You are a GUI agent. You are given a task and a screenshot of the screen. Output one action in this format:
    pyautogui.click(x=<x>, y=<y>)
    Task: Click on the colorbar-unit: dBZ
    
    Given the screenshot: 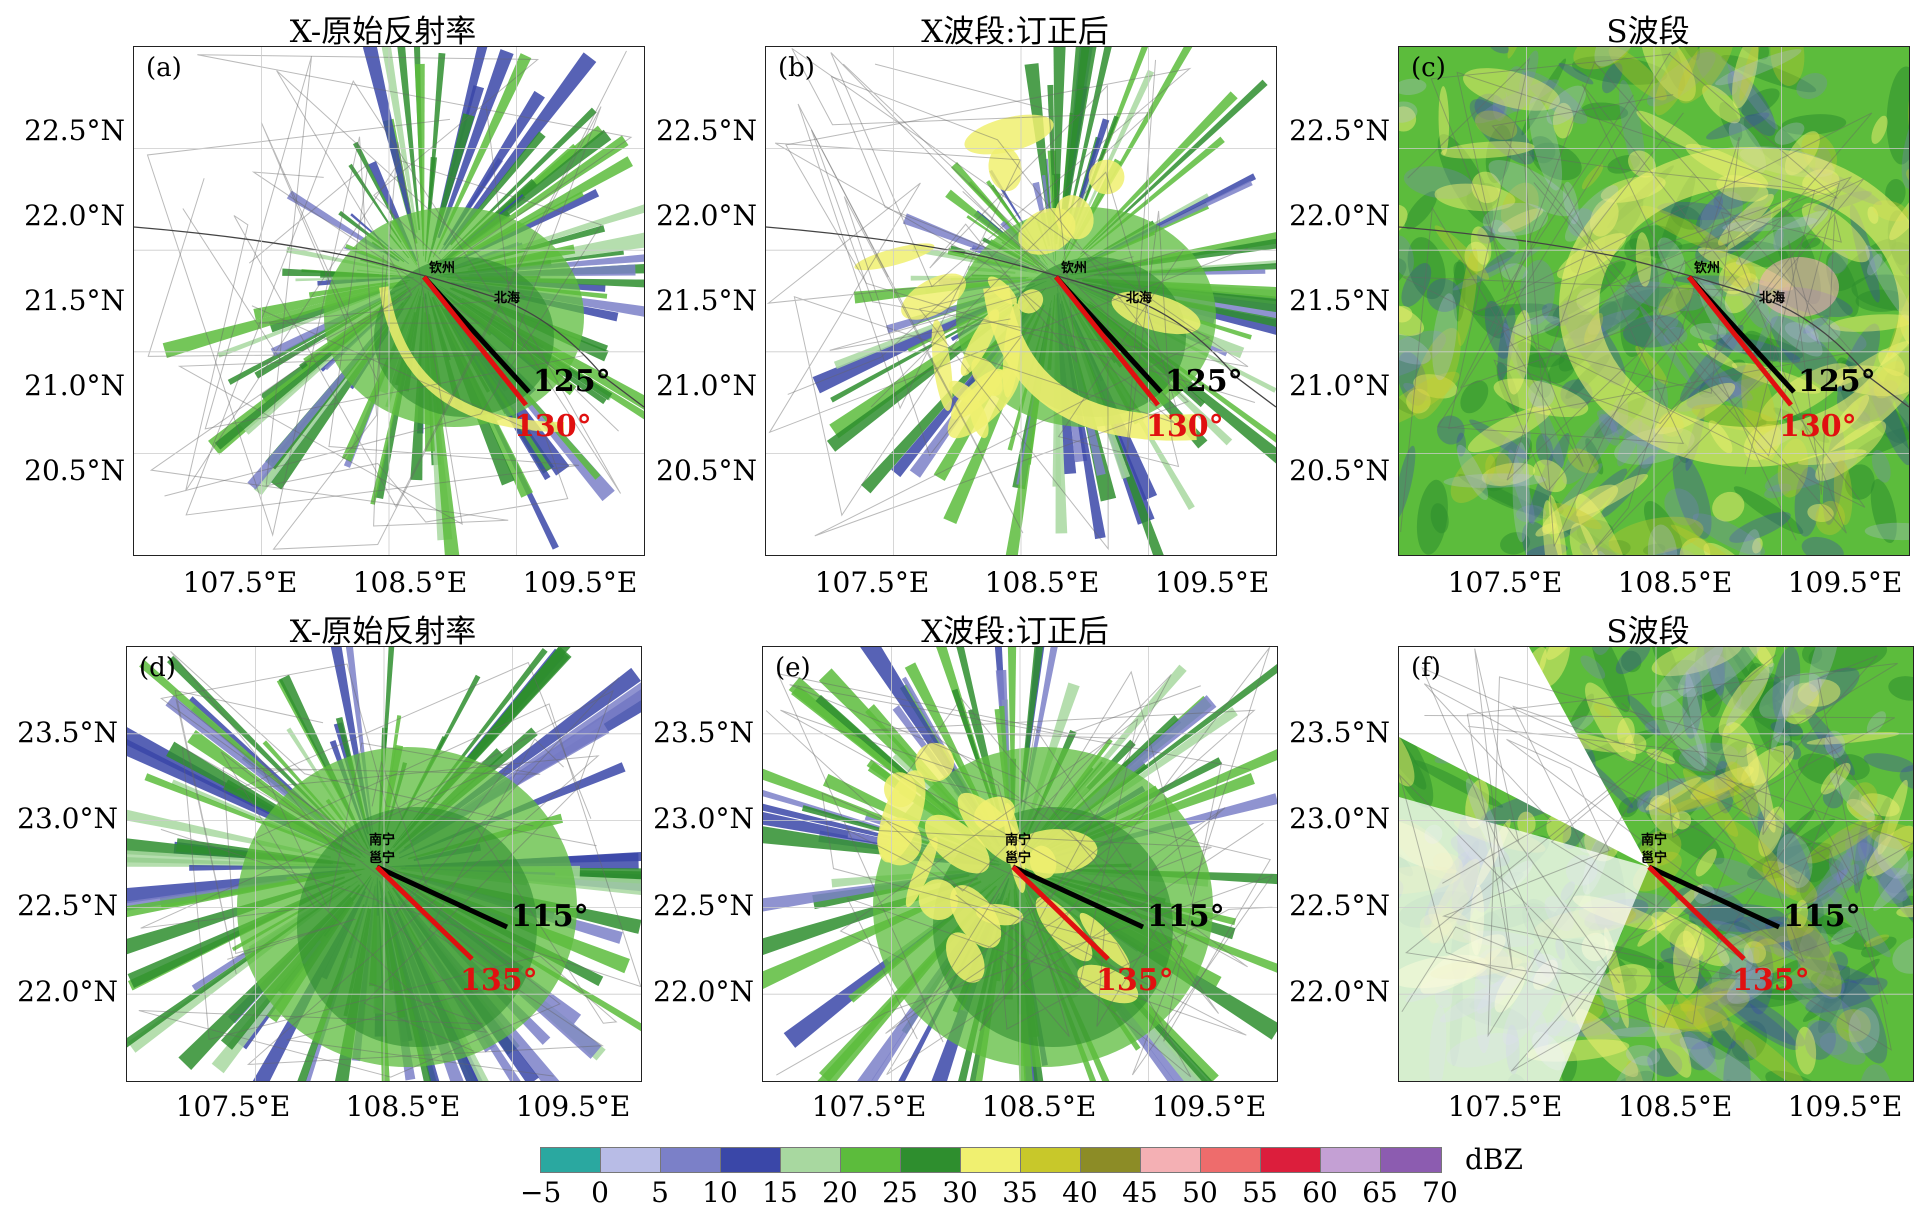 What is the action you would take?
    pyautogui.click(x=1494, y=1159)
    